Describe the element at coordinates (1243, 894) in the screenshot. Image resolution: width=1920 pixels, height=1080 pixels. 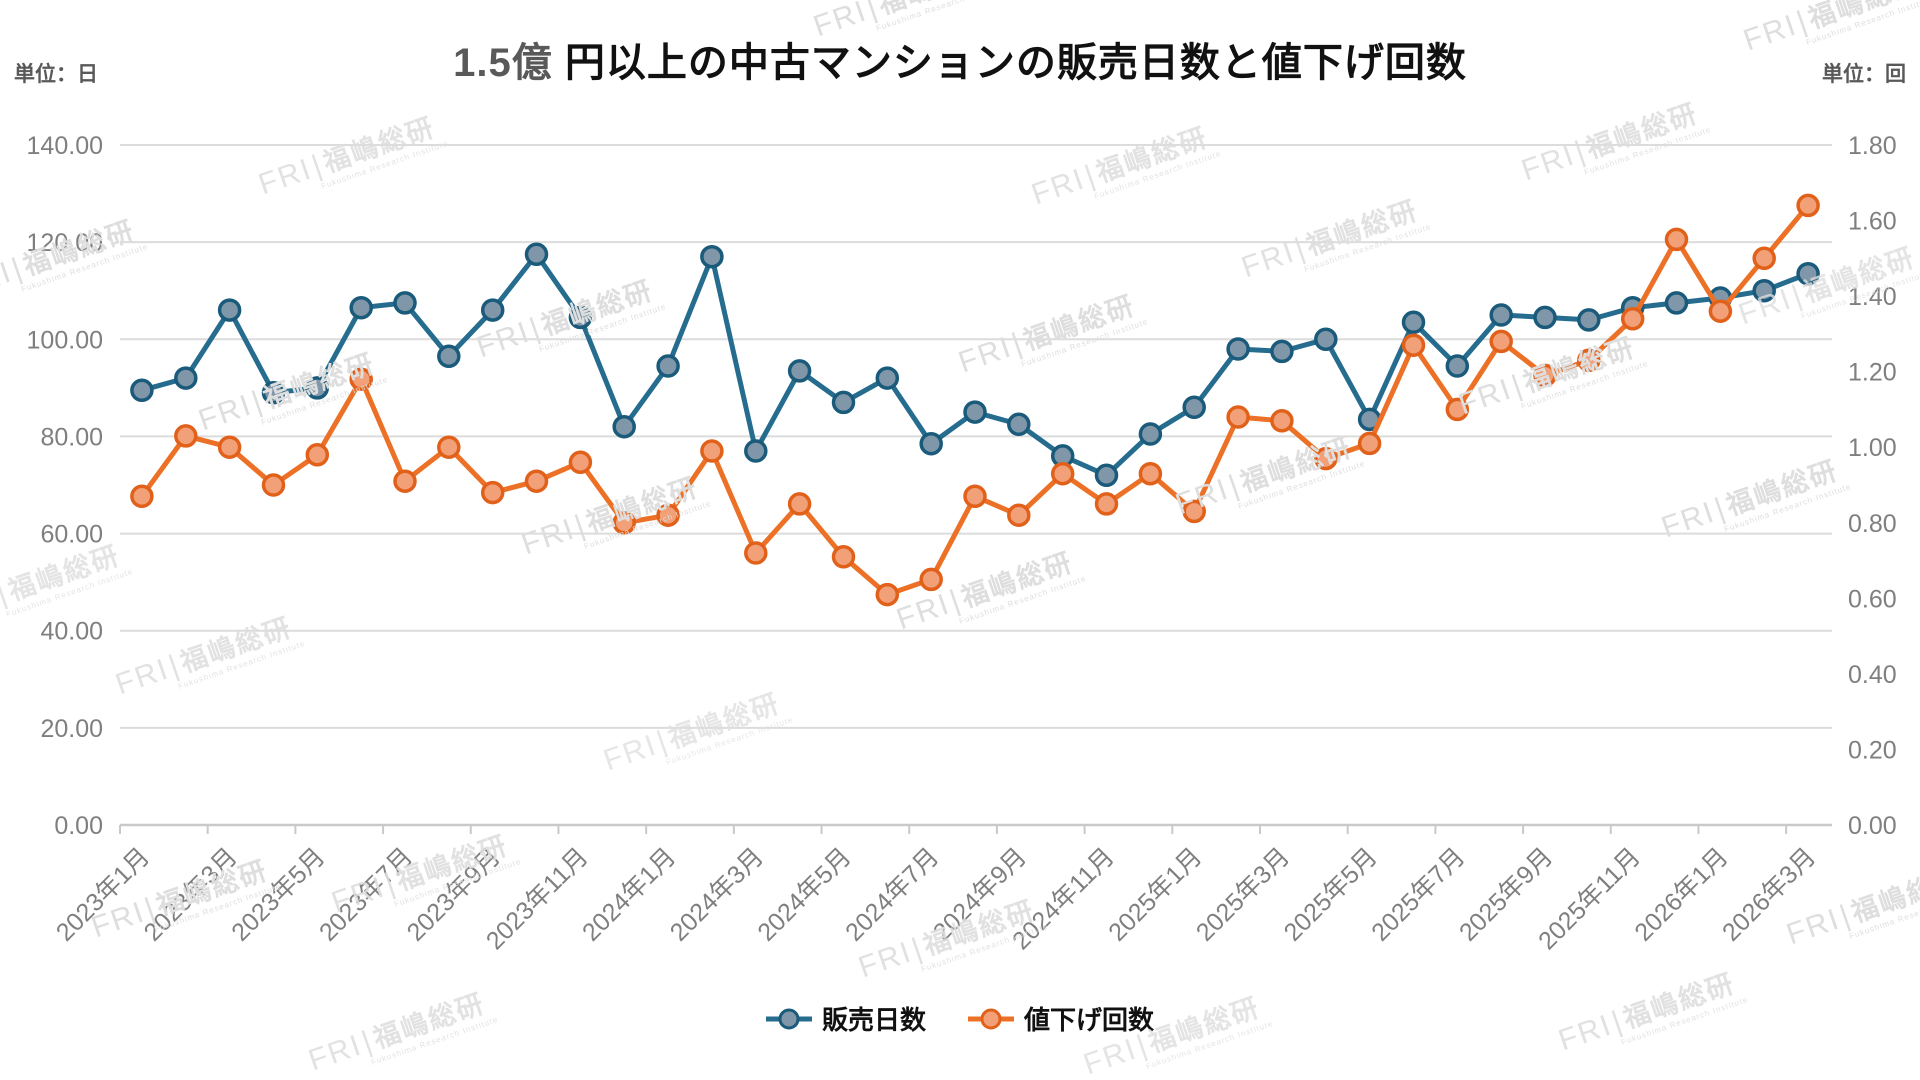
I see `x-axis-tick-label: 2025年3月` at that location.